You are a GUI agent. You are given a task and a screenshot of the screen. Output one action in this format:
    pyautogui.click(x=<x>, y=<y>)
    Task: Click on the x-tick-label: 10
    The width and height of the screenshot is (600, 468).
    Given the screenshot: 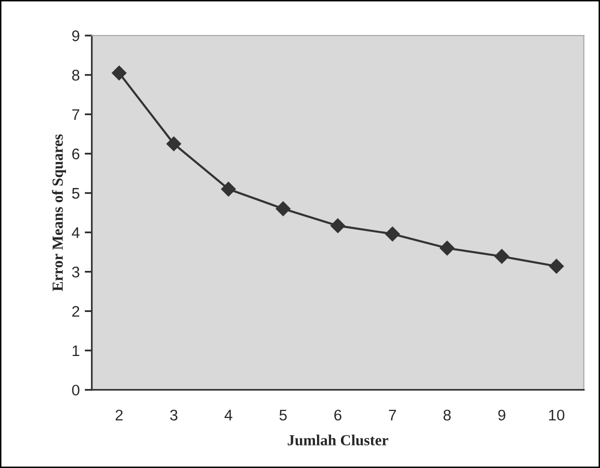 What is the action you would take?
    pyautogui.click(x=556, y=415)
    